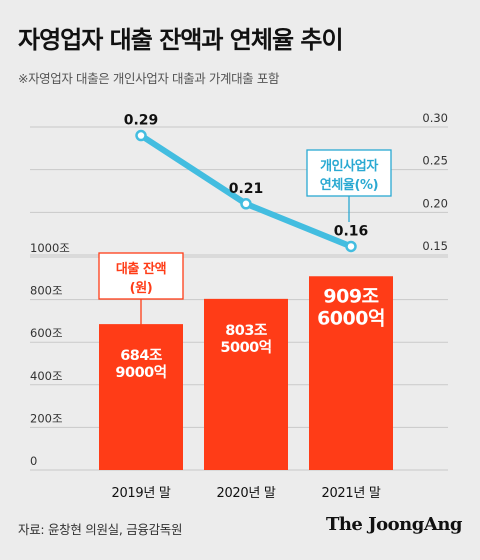 This screenshot has height=560, width=480. I want to click on left-tick-label: 0, so click(33, 461).